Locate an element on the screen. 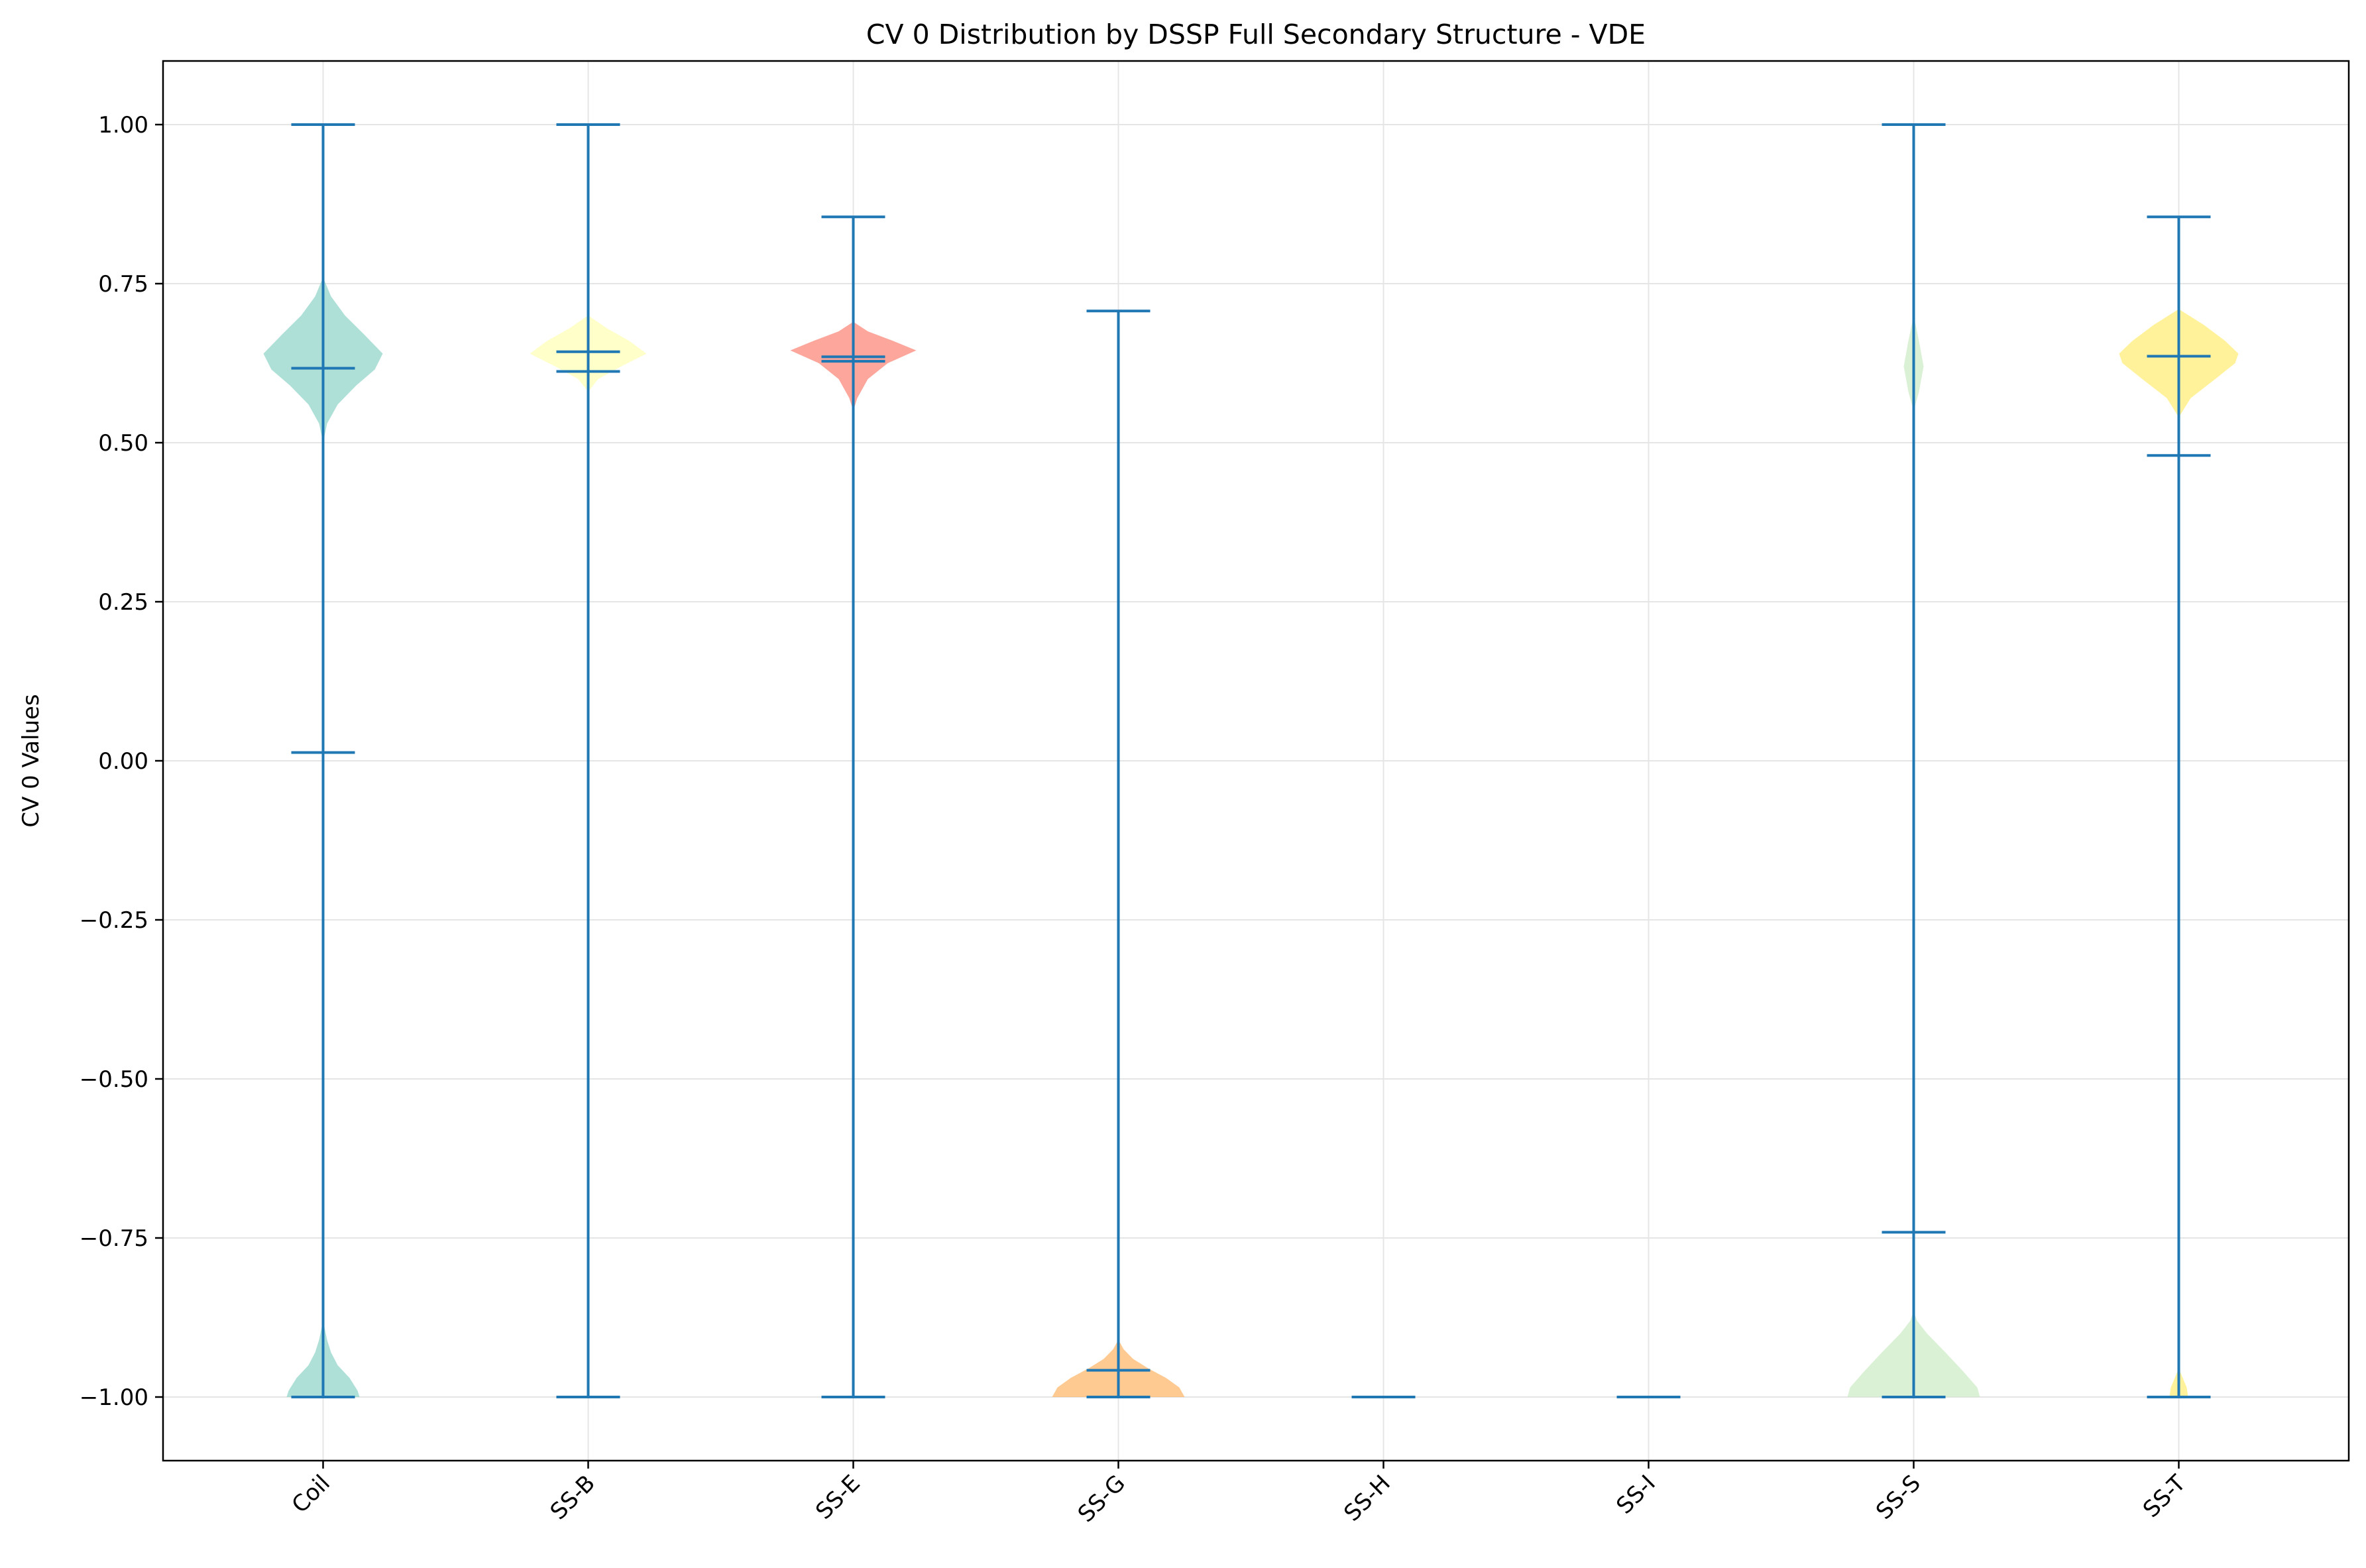 Image resolution: width=2366 pixels, height=1568 pixels. x-tick-label: Coil is located at coordinates (311, 1494).